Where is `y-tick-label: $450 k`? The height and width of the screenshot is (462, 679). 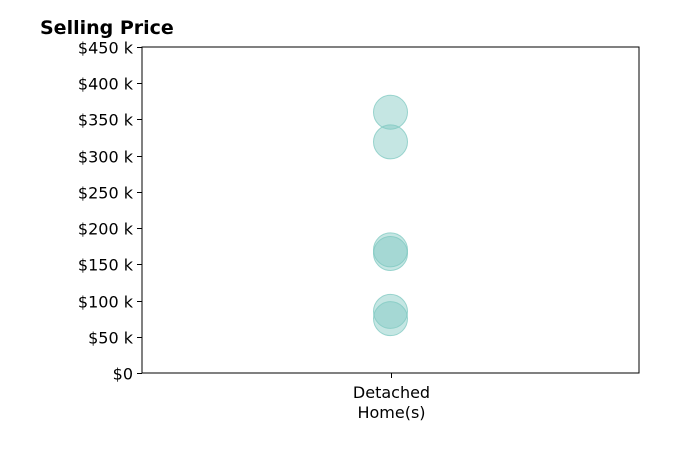 y-tick-label: $450 k is located at coordinates (106, 48).